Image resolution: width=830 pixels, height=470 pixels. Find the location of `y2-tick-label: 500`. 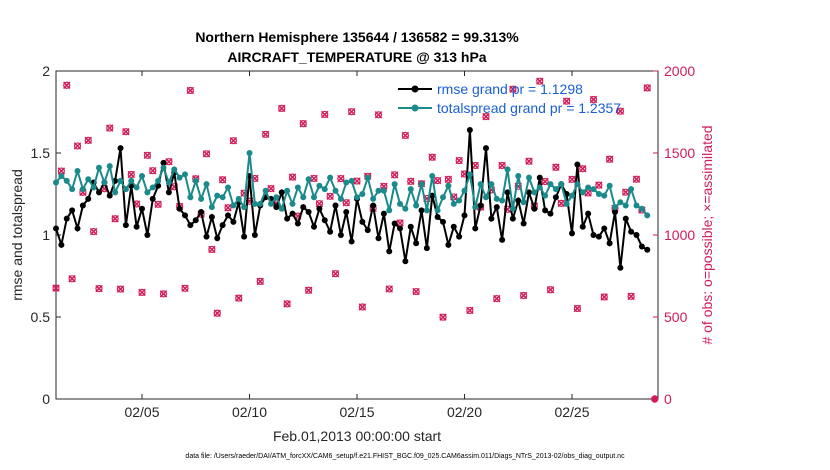

y2-tick-label: 500 is located at coordinates (676, 317).